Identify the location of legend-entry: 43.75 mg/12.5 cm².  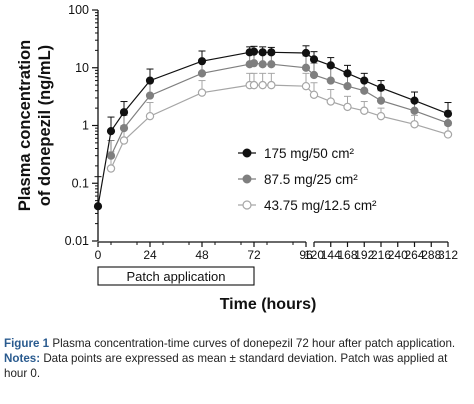
(307, 205).